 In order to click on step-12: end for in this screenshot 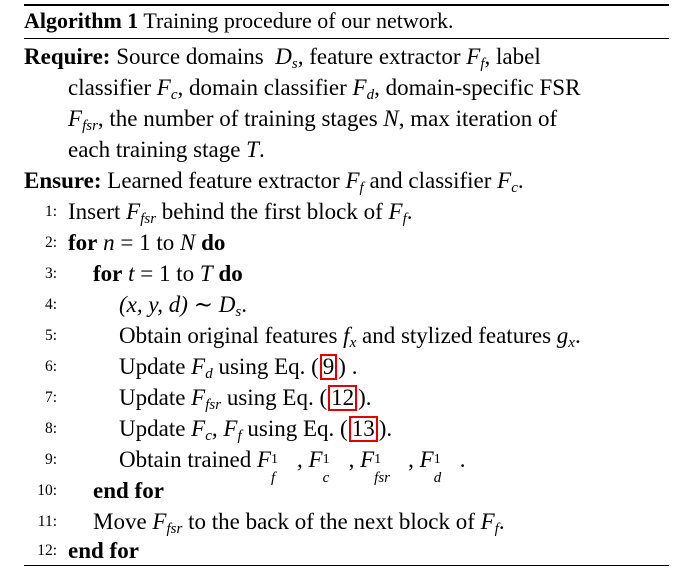, I will do `click(103, 550)`.